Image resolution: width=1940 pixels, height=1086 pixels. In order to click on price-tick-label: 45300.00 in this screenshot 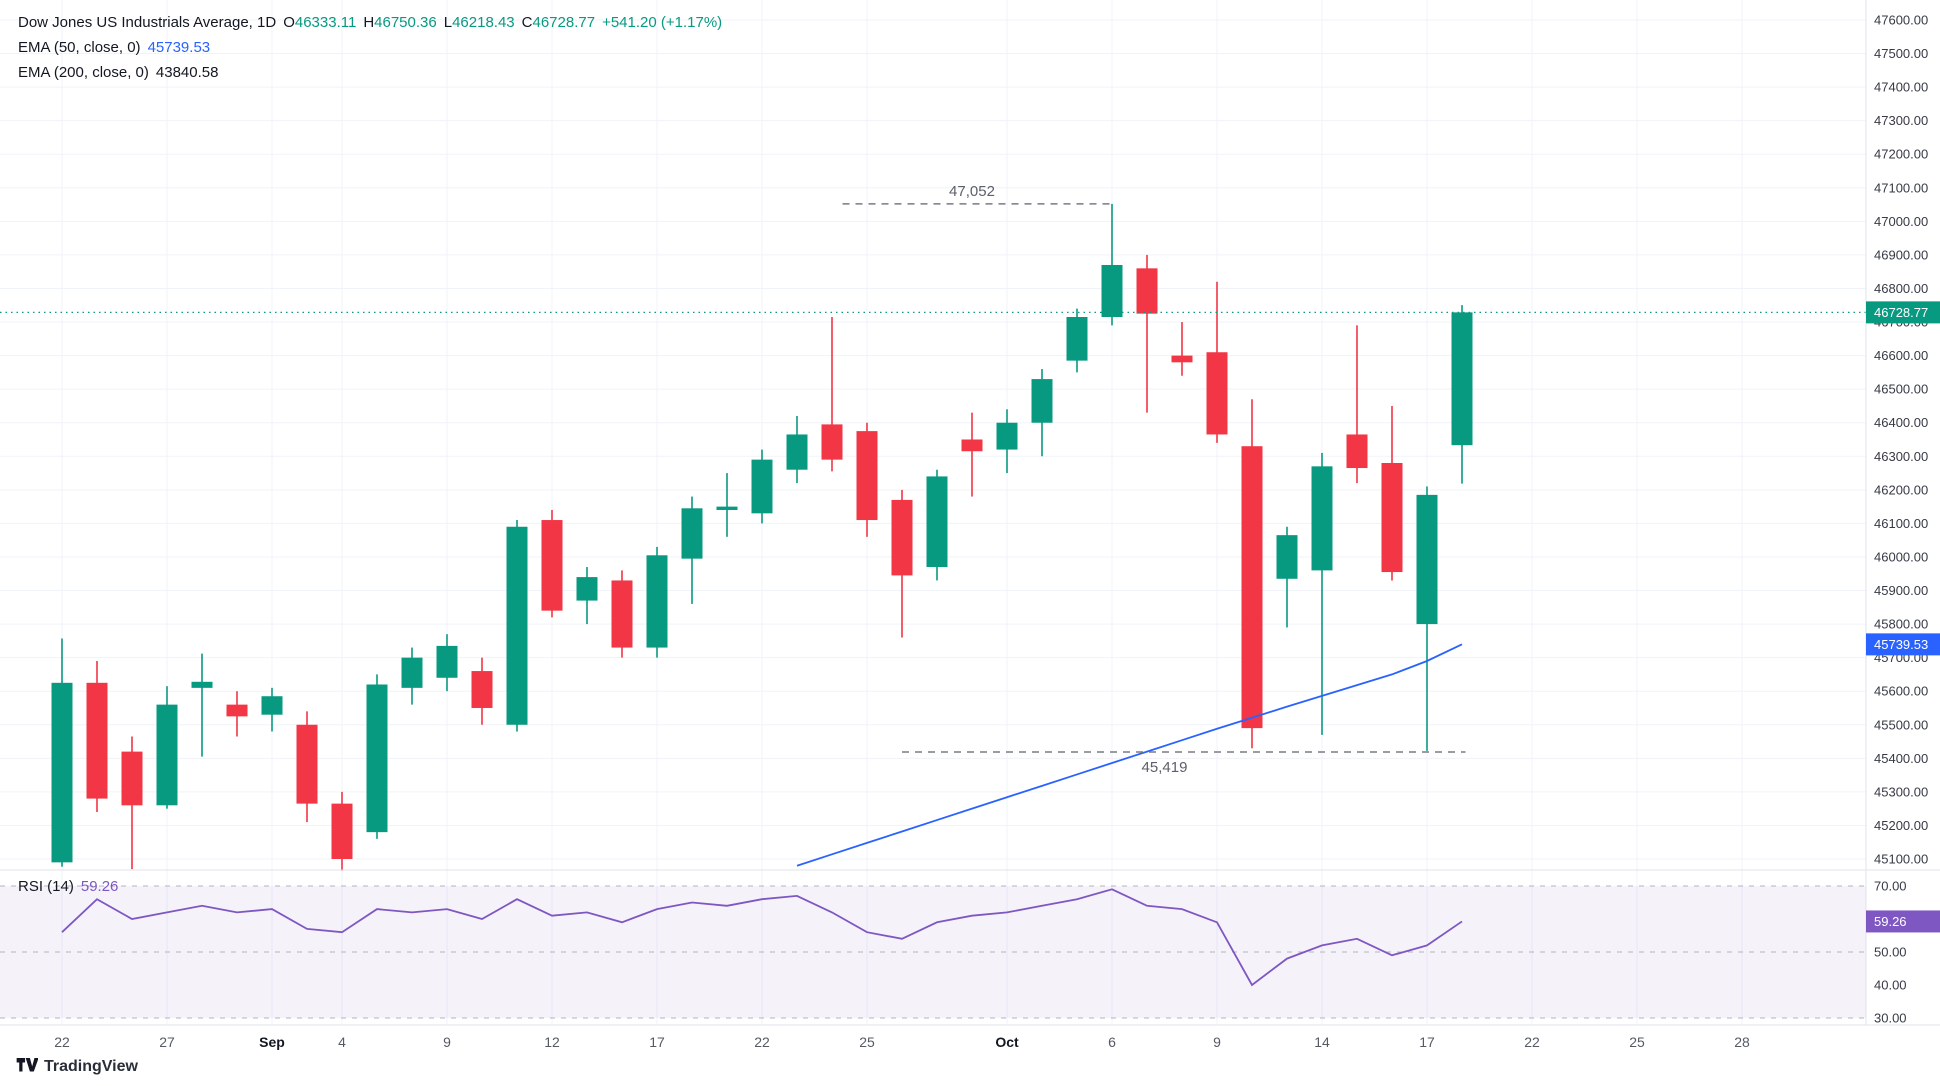, I will do `click(1901, 791)`.